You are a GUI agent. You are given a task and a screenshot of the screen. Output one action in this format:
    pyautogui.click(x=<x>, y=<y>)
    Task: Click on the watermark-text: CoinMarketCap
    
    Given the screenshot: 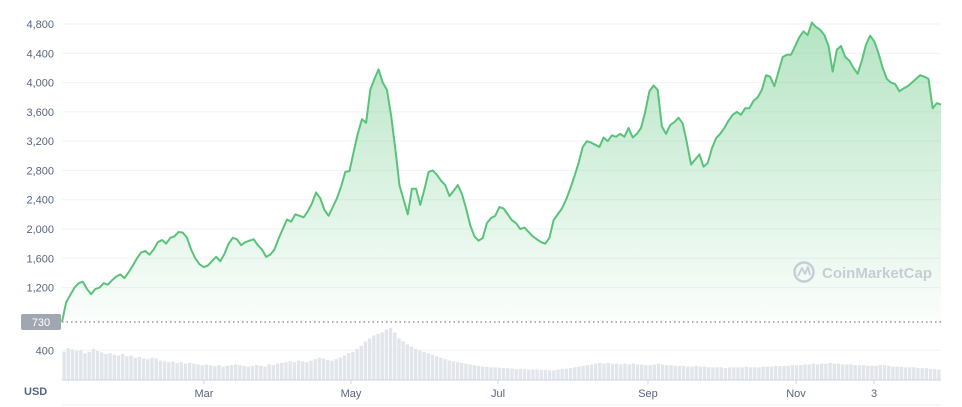 What is the action you would take?
    pyautogui.click(x=877, y=273)
    